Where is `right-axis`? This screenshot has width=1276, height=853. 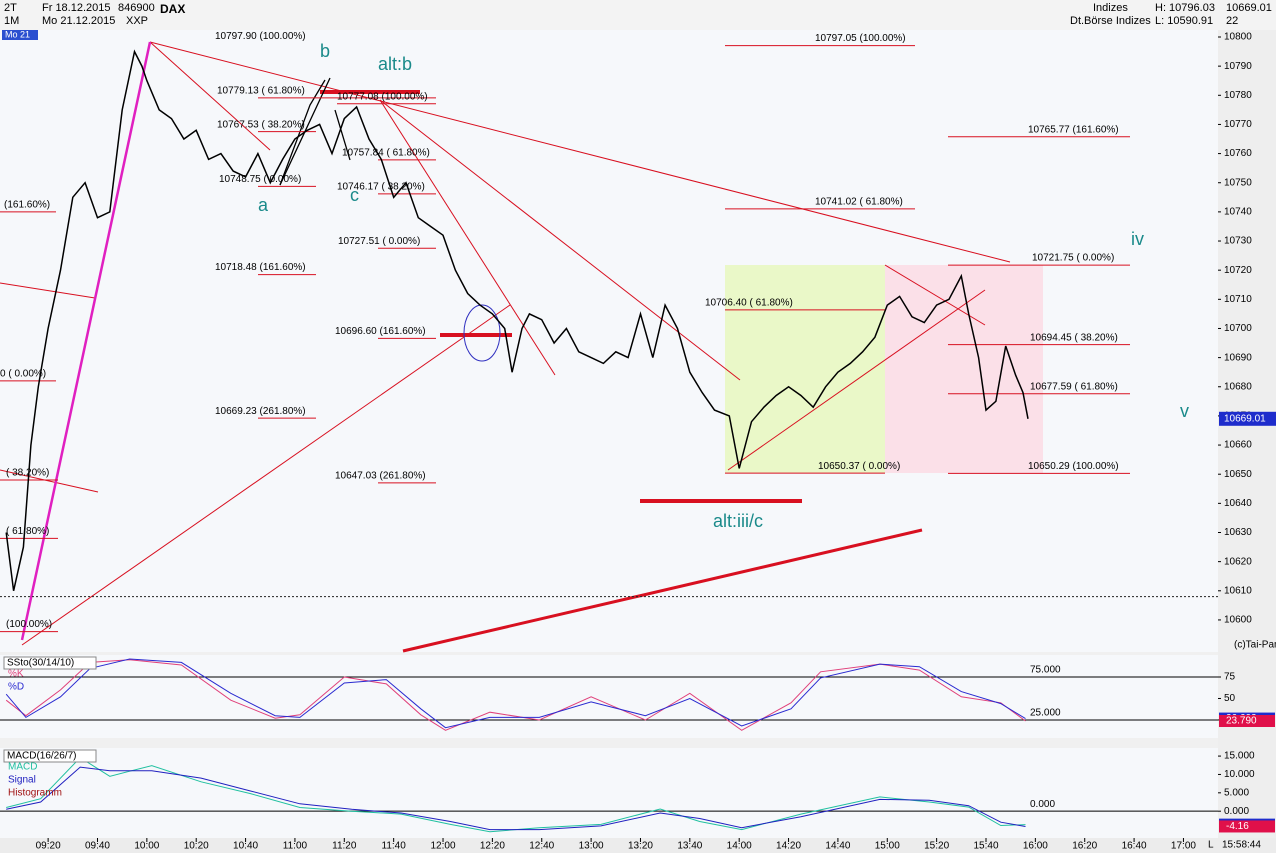
right-axis is located at coordinates (1247, 435).